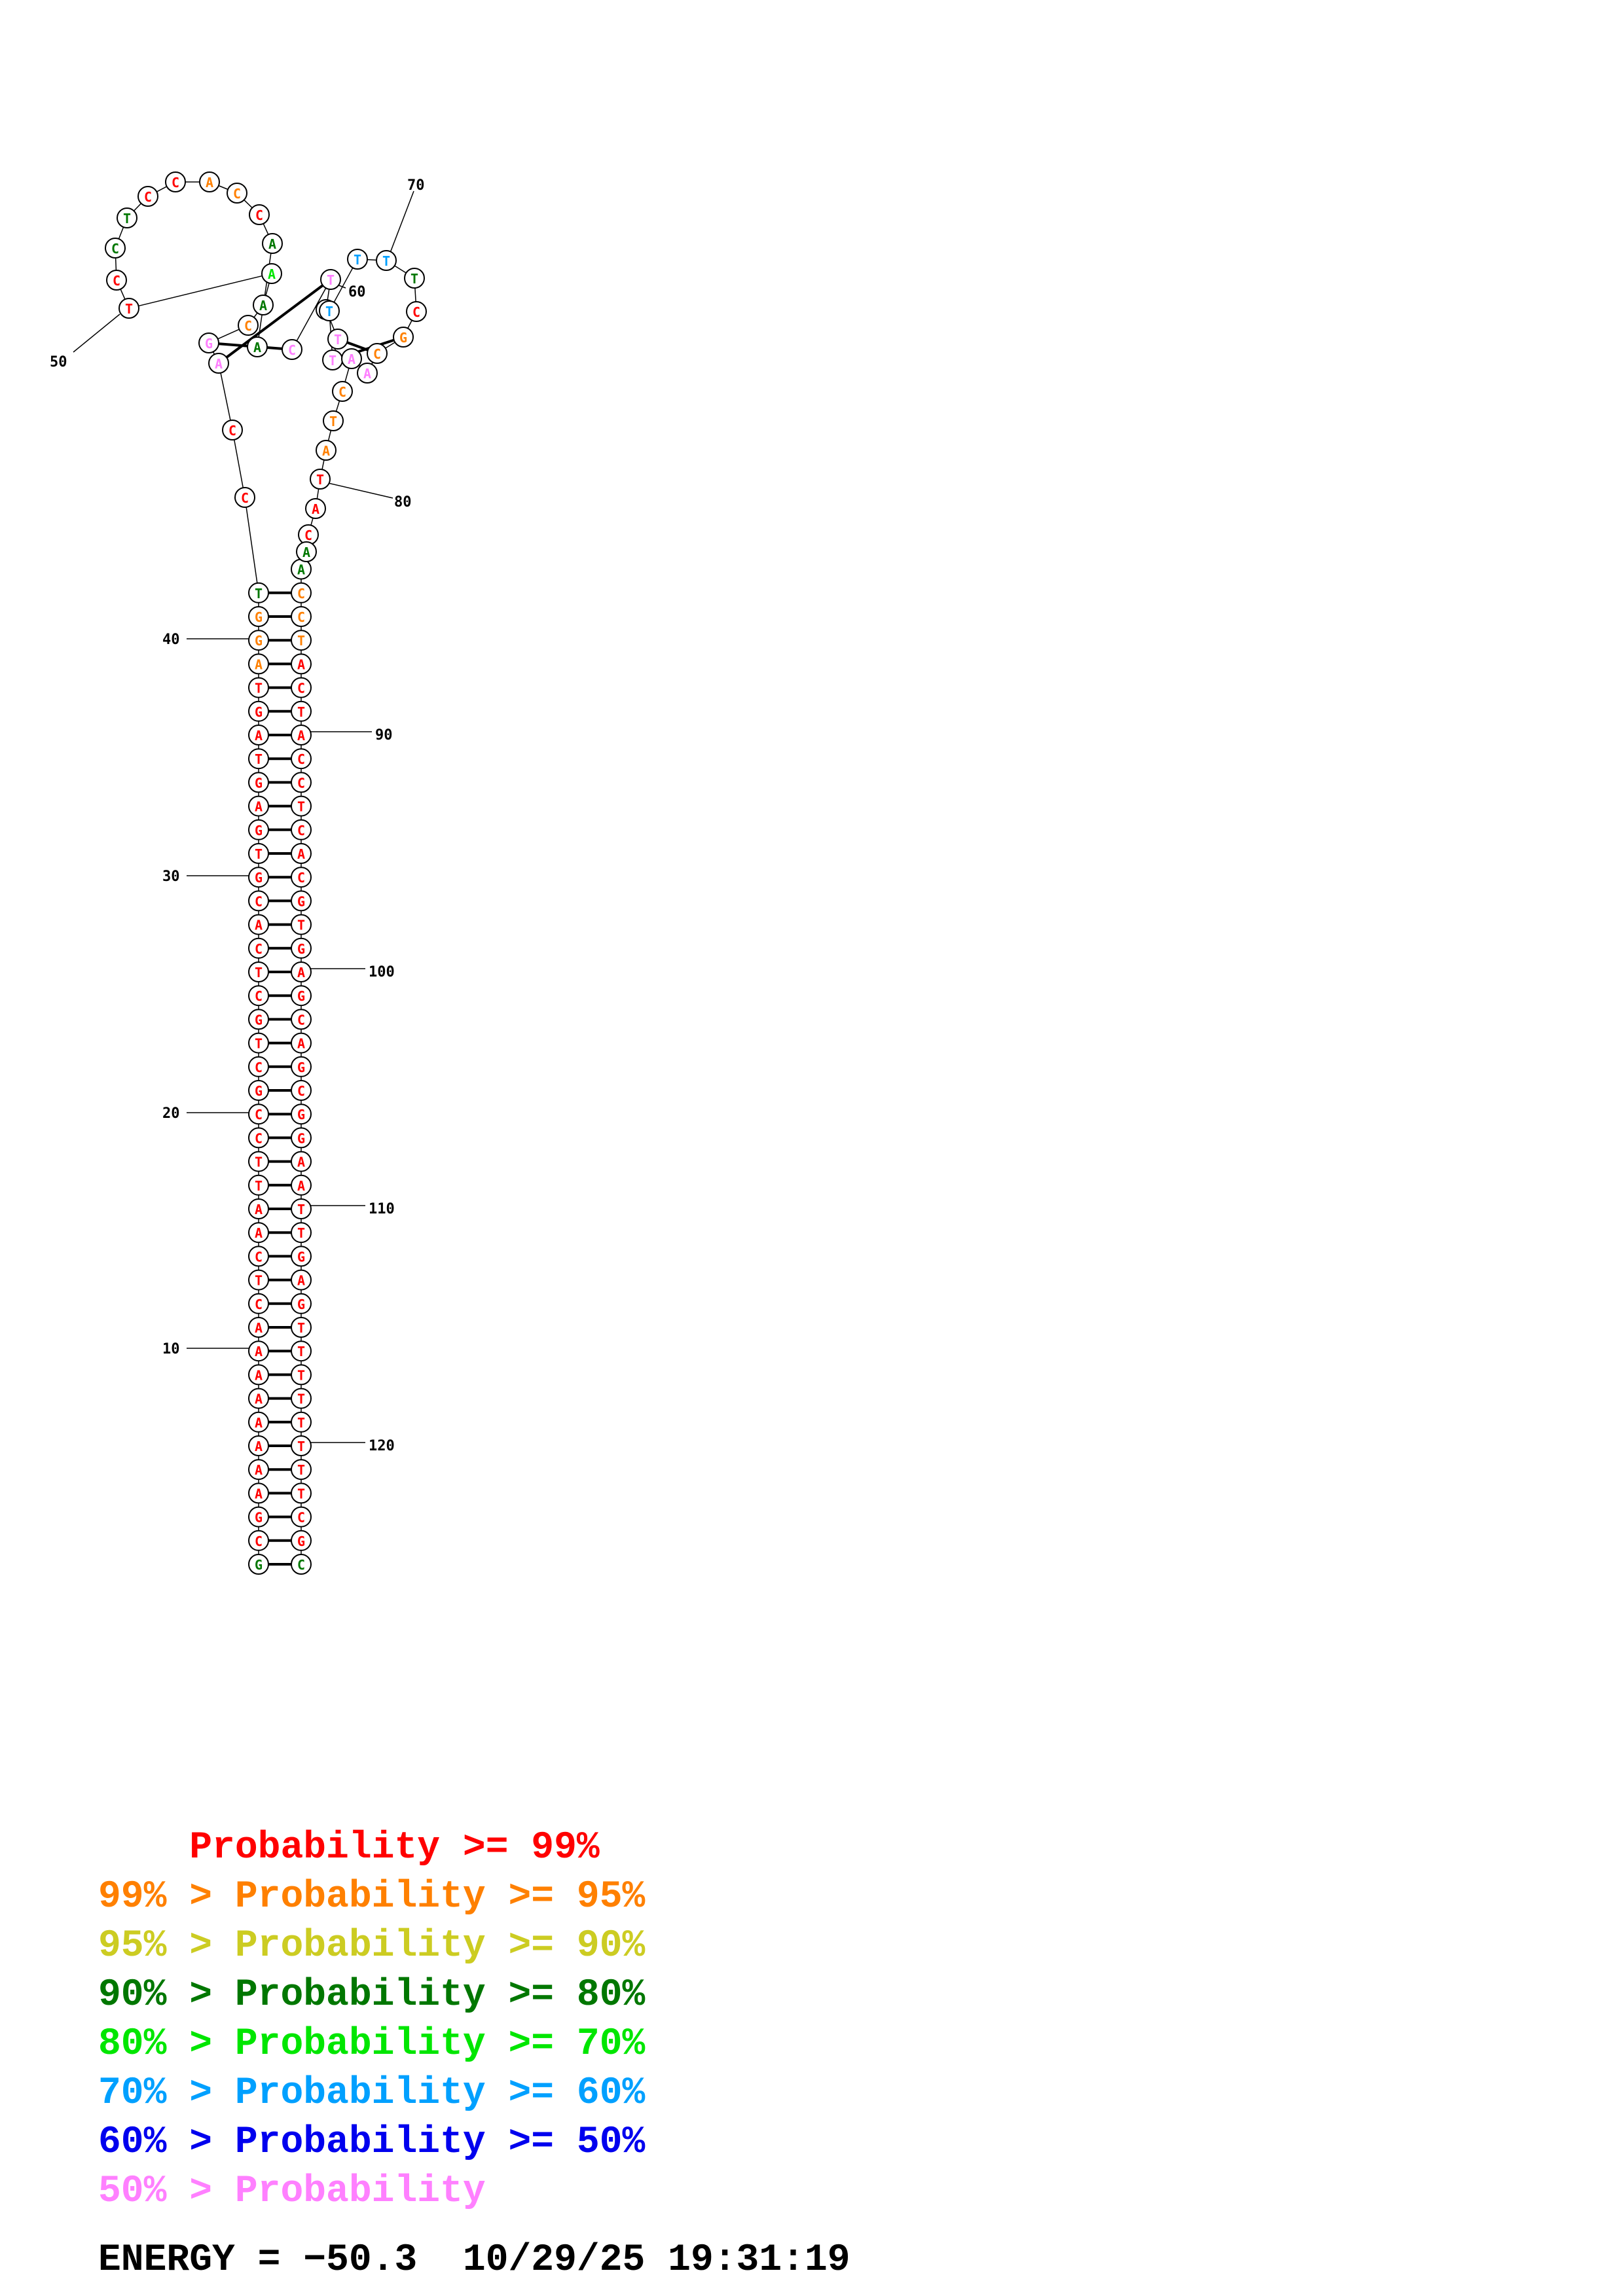 The height and width of the screenshot is (2296, 1623). Describe the element at coordinates (402, 221) in the screenshot. I see `position-tick` at that location.